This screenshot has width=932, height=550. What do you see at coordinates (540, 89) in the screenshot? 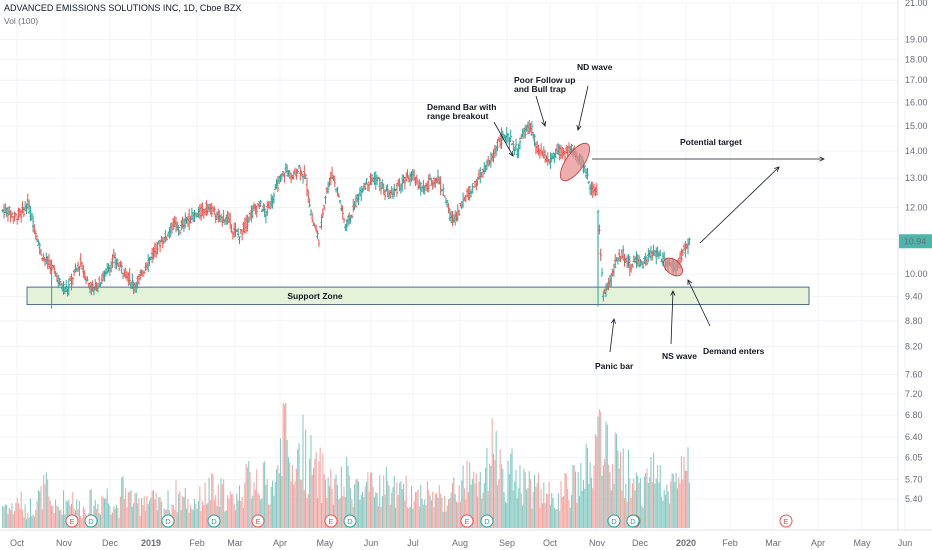
I see `poor-follow-label-2: and Bull trap` at bounding box center [540, 89].